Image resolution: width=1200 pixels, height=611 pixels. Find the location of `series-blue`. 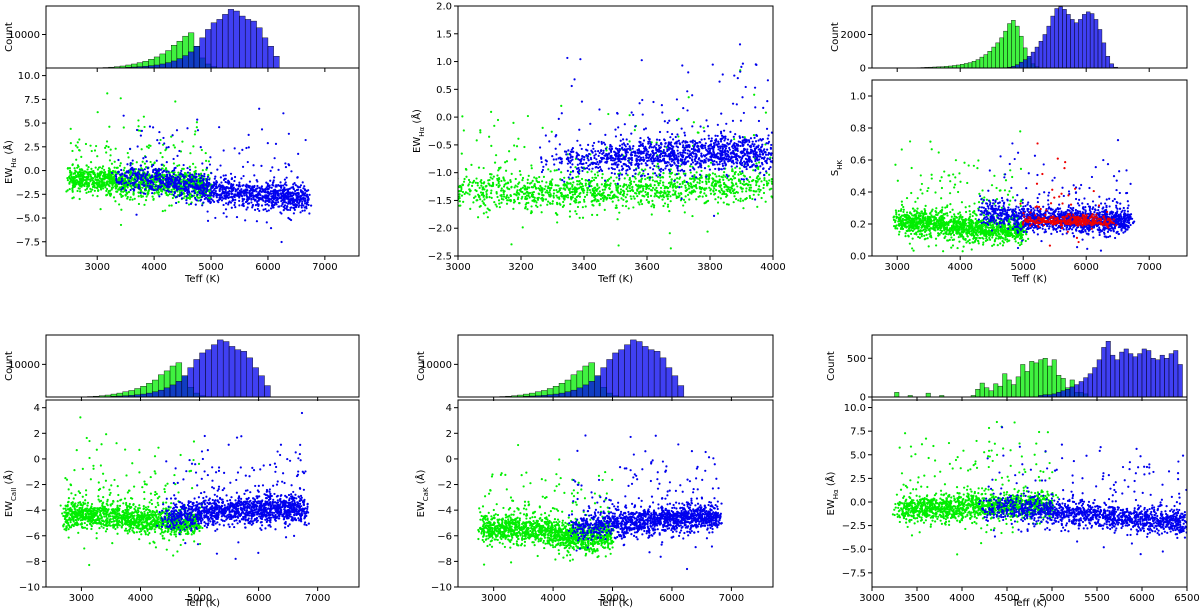

series-blue is located at coordinates (655, 130).